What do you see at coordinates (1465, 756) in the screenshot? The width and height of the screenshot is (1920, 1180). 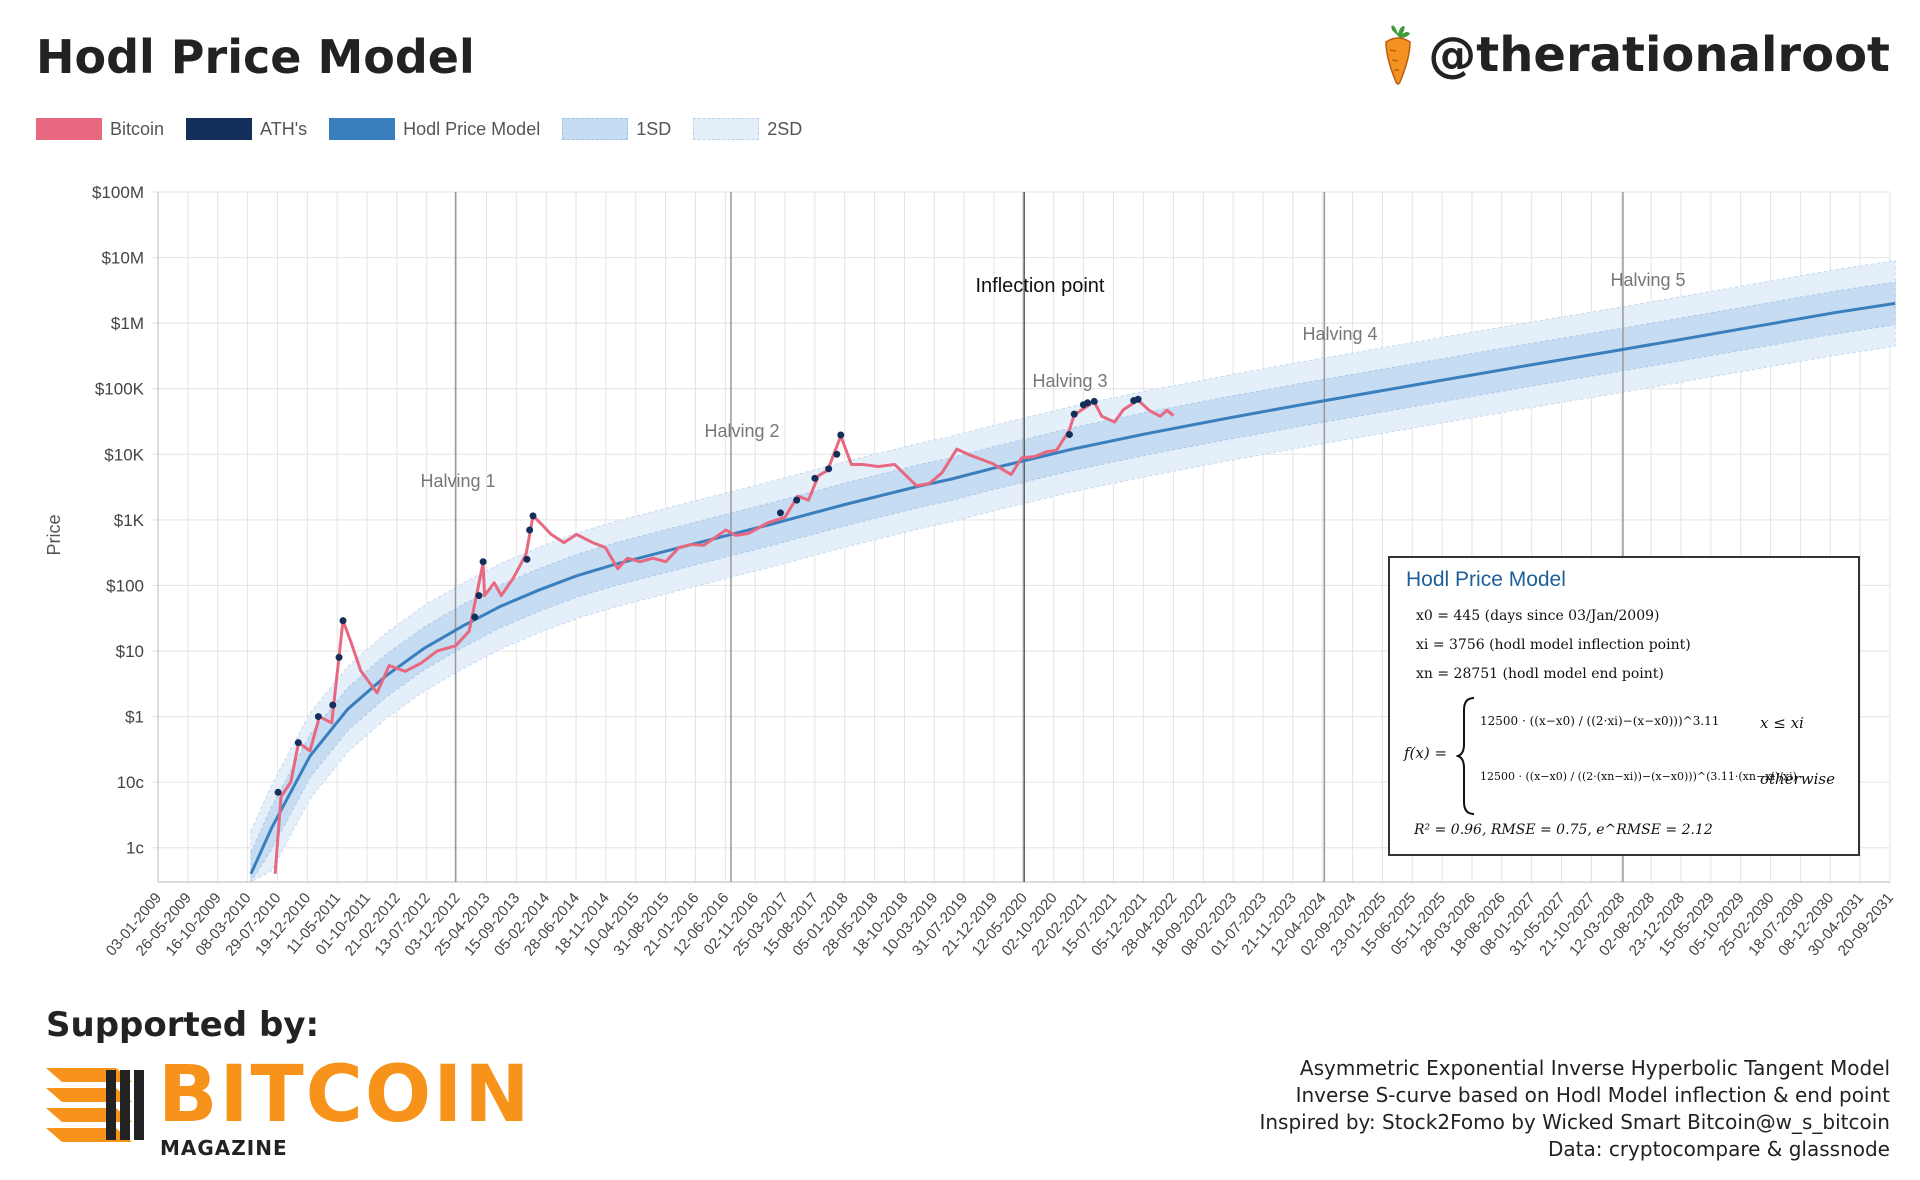 I see `curly-brace-icon` at bounding box center [1465, 756].